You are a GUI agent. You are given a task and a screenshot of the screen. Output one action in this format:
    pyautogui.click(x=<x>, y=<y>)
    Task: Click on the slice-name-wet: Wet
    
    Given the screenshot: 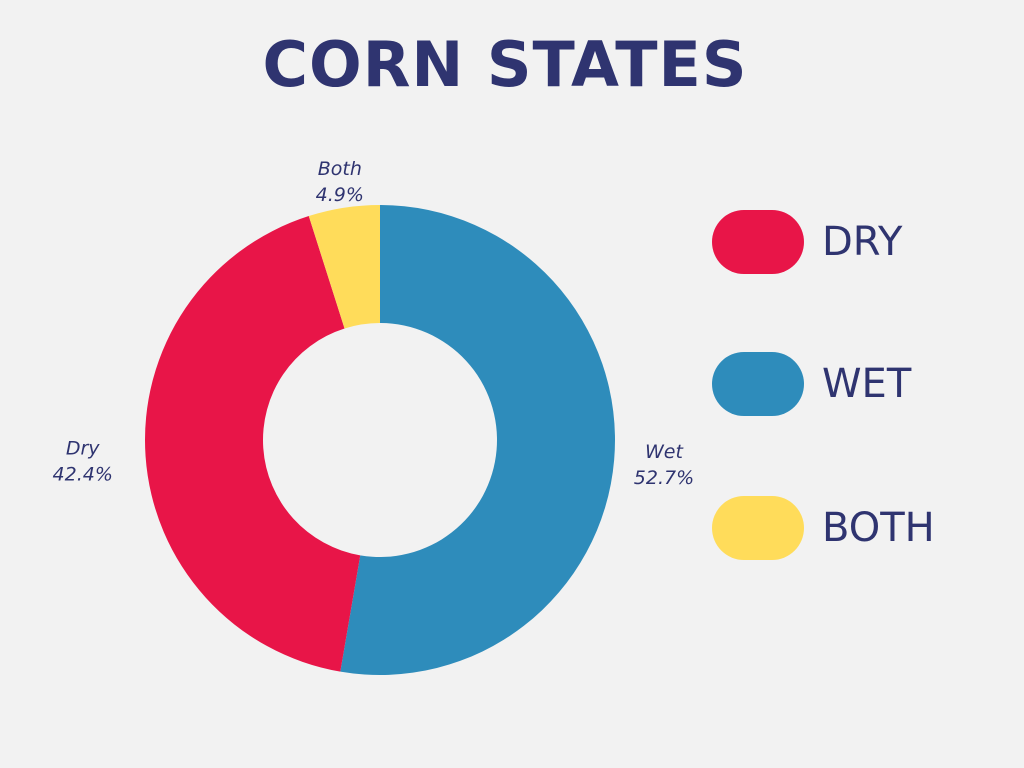 What is the action you would take?
    pyautogui.click(x=664, y=452)
    